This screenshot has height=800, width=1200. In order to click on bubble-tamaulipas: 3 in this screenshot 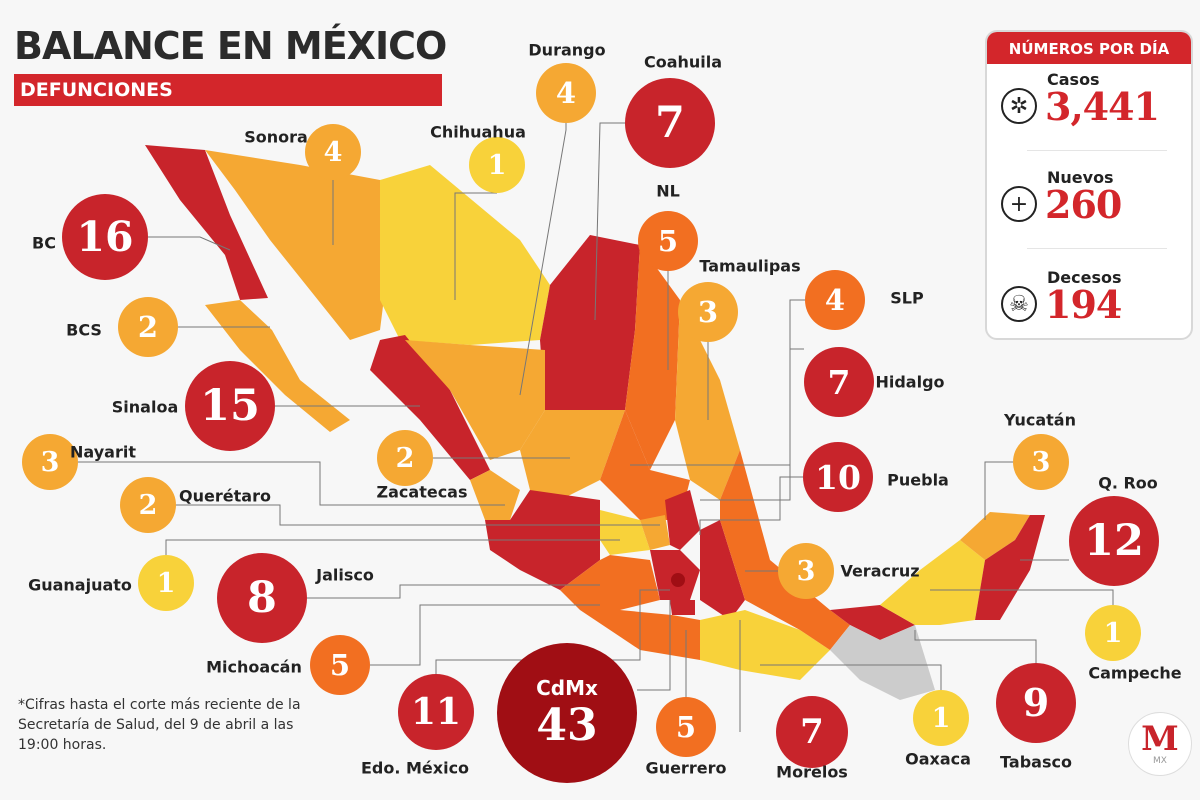, I will do `click(708, 312)`.